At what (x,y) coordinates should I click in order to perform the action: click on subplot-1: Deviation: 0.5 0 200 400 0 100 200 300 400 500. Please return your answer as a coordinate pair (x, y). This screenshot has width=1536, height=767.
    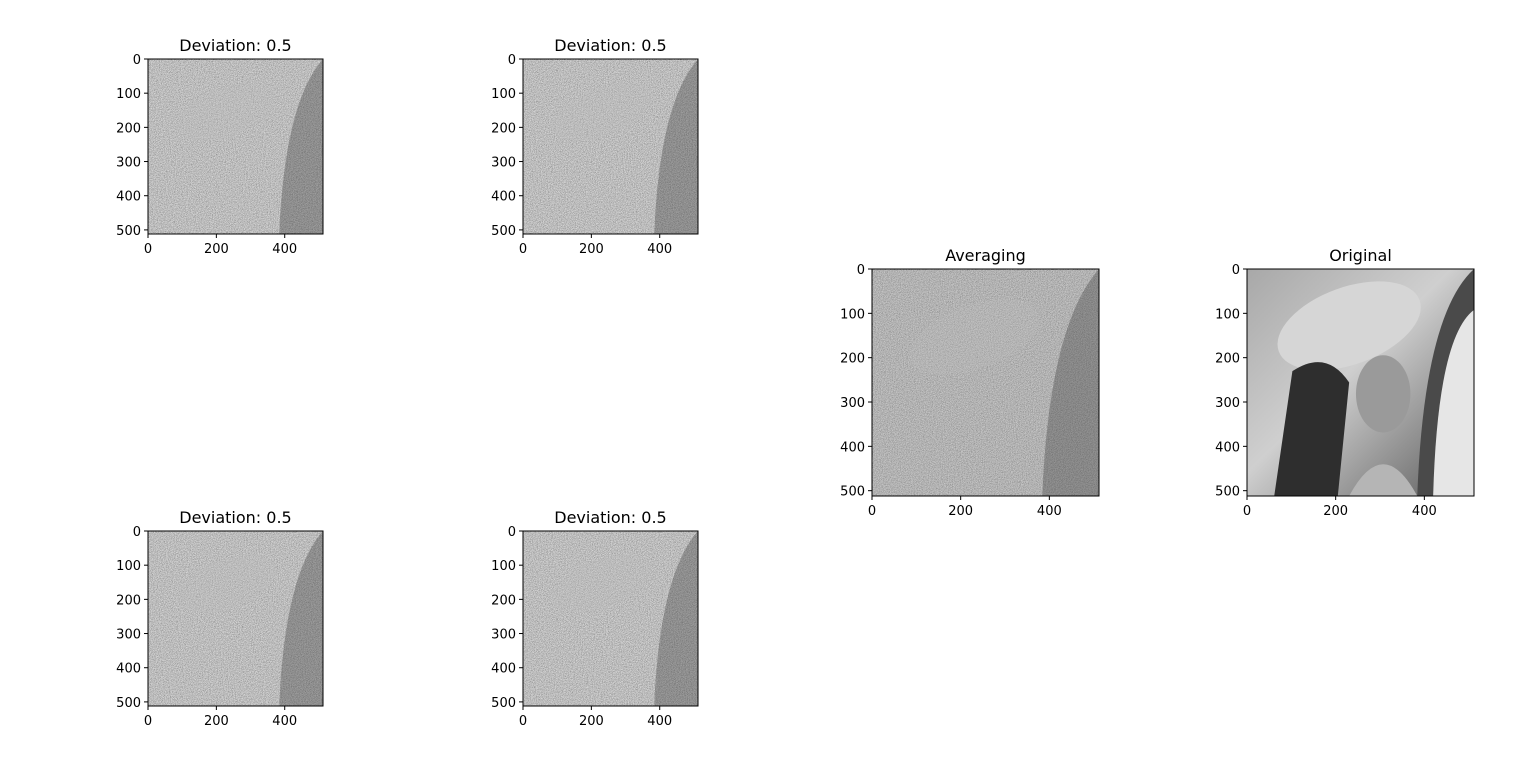
    Looking at the image, I should click on (220, 146).